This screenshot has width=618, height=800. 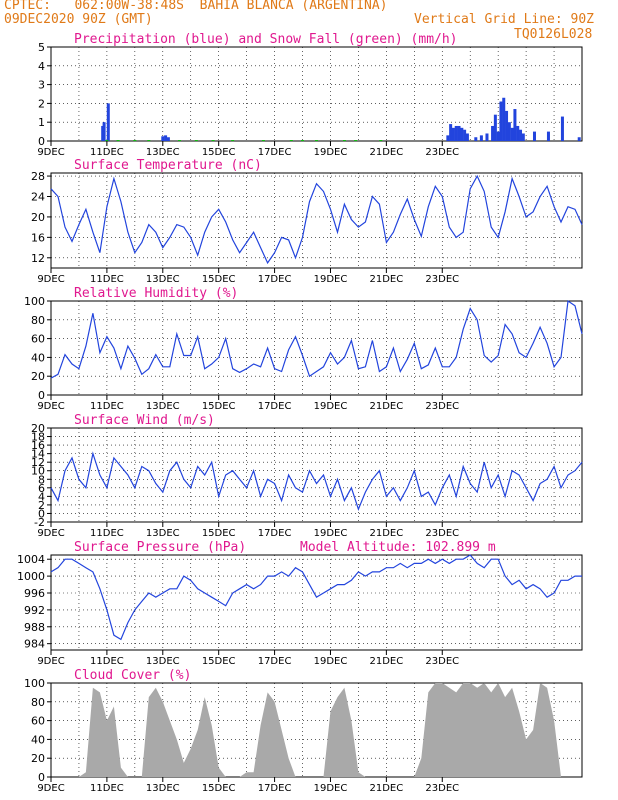 I want to click on y-tick-label: 12, so click(x=38, y=258).